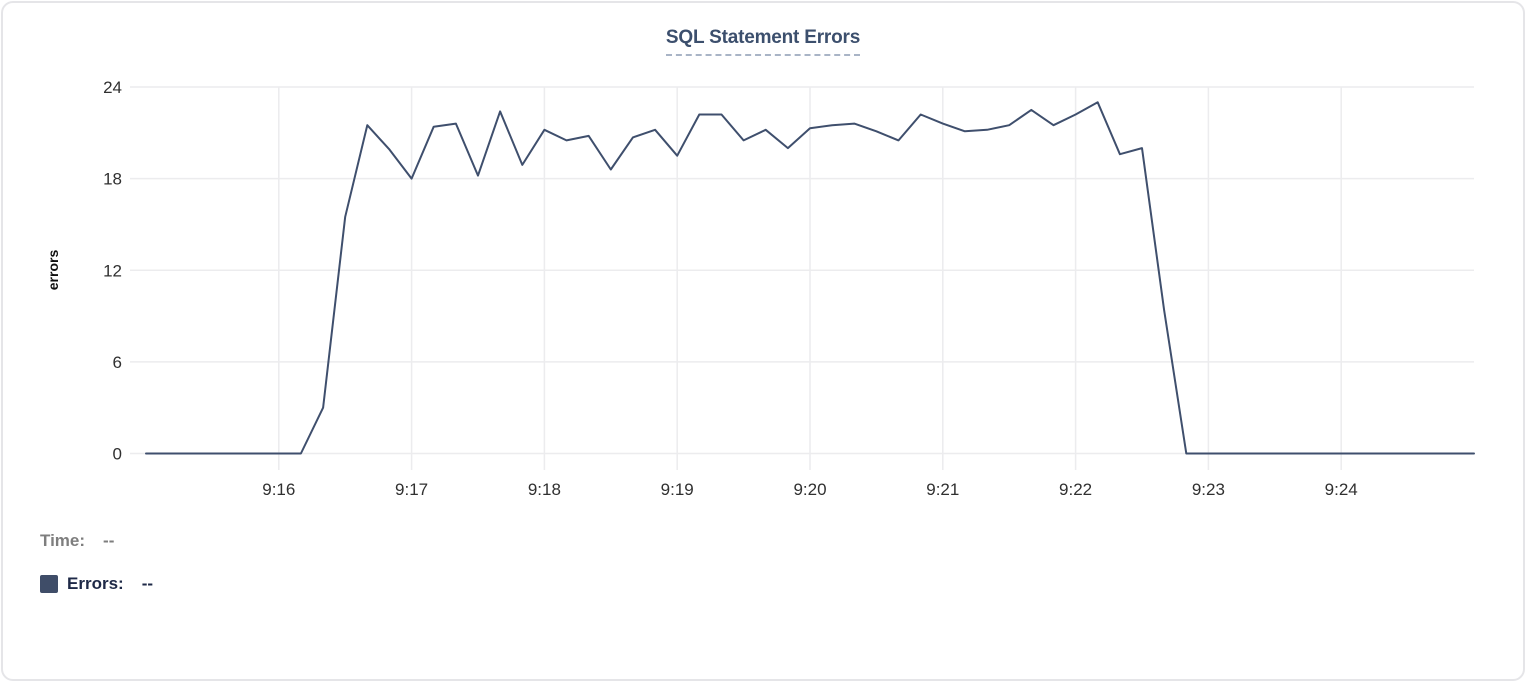 This screenshot has height=681, width=1528. What do you see at coordinates (278, 489) in the screenshot?
I see `x-tick-label: 9:16` at bounding box center [278, 489].